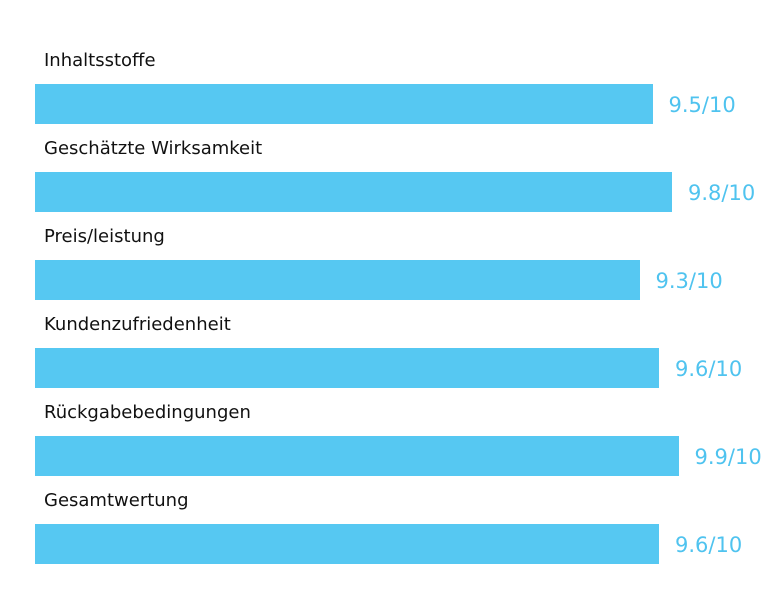 The image size is (767, 606). What do you see at coordinates (116, 500) in the screenshot?
I see `category-label: Gesamtwertung` at bounding box center [116, 500].